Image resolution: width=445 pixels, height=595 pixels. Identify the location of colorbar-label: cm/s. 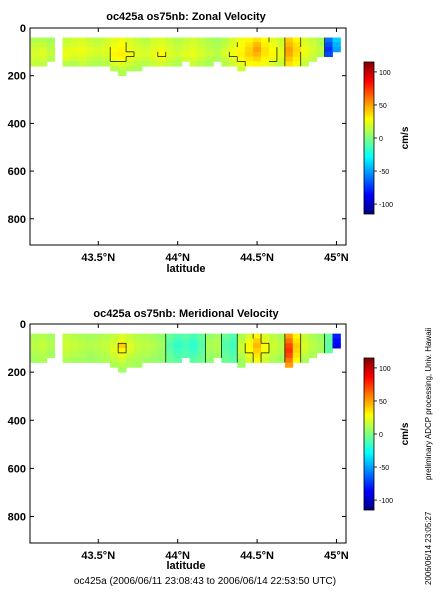
(405, 137).